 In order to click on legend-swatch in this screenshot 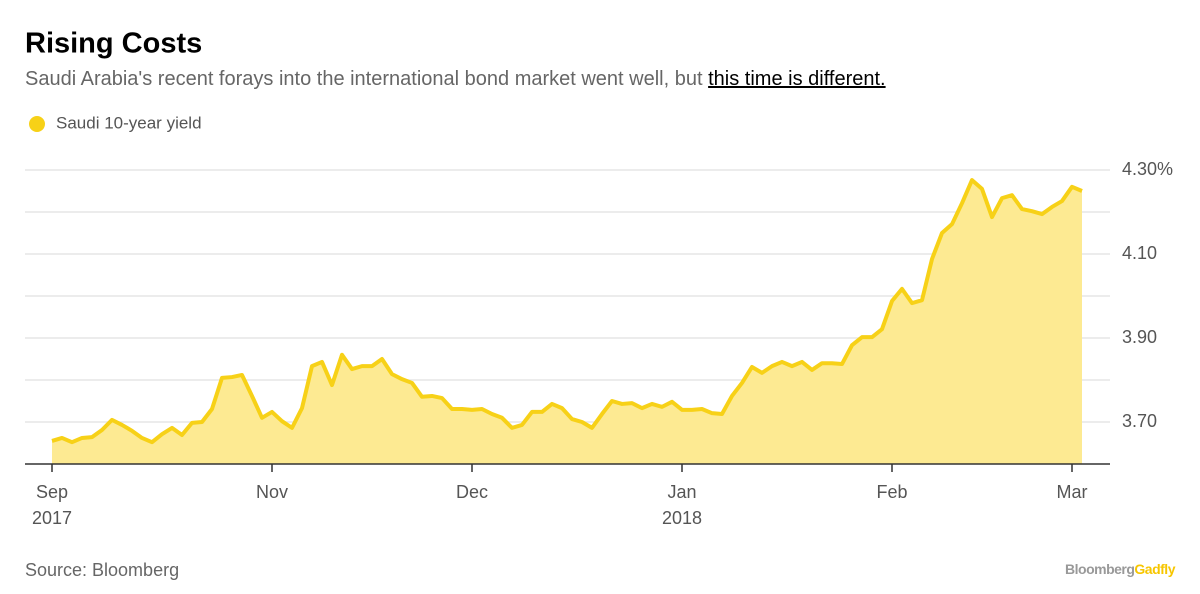, I will do `click(37, 124)`.